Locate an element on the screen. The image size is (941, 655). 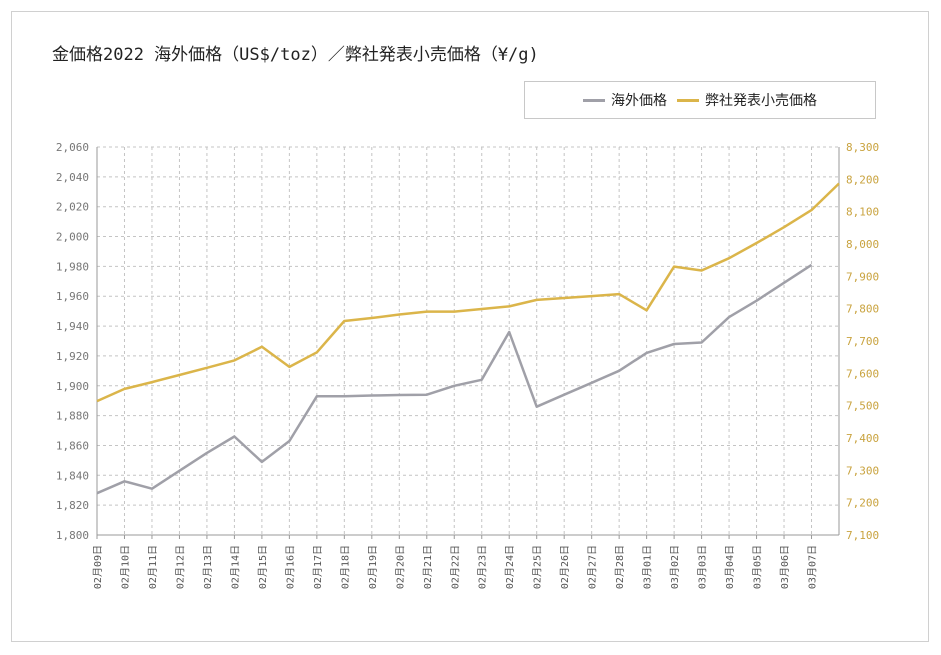
x-tick-label: 03月01日 is located at coordinates (648, 567).